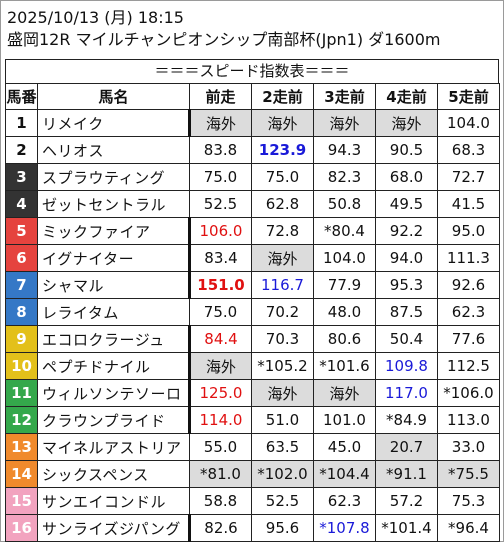  What do you see at coordinates (113, 474) in the screenshot?
I see `horse-name: シックスペンス` at bounding box center [113, 474].